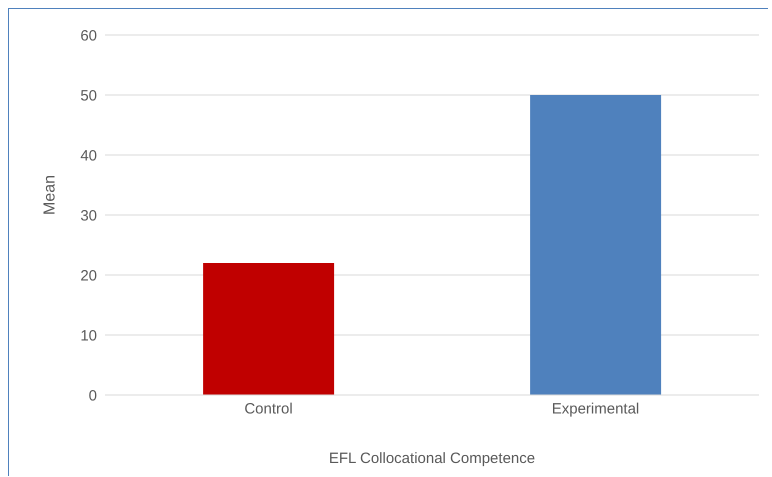 The image size is (772, 477). I want to click on y-tick-label: 20, so click(88, 275).